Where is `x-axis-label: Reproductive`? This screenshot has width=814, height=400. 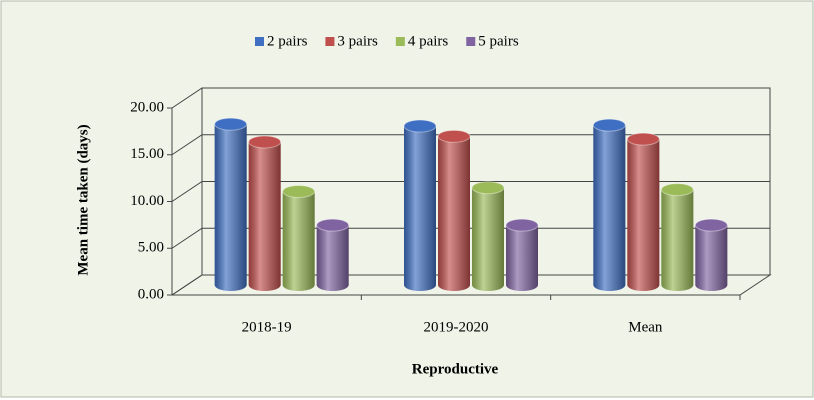
x-axis-label: Reproductive is located at coordinates (455, 369).